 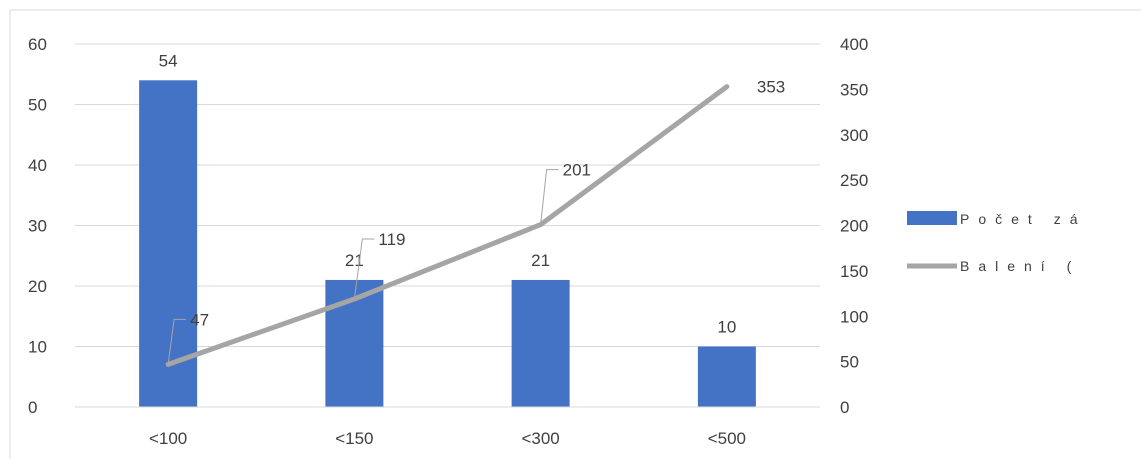 I want to click on legend-label-line: Balení (, so click(x=1020, y=266).